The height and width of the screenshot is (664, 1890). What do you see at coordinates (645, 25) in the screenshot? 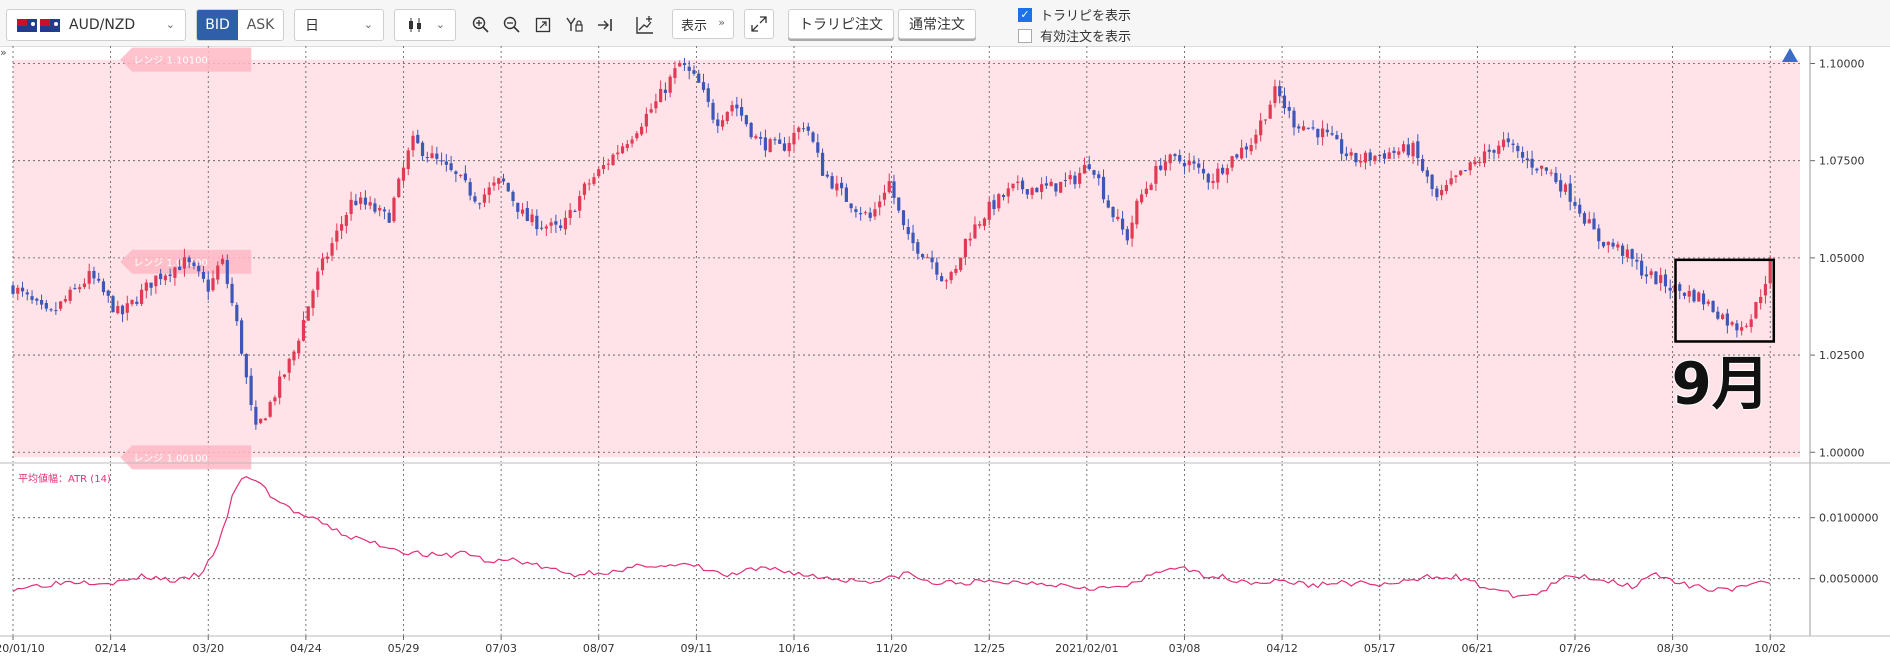
I see `add-indicator-icon` at bounding box center [645, 25].